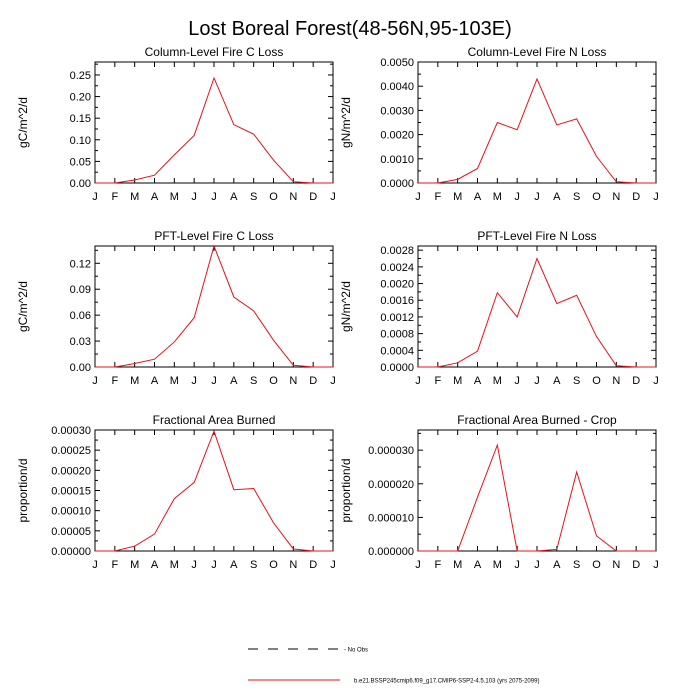 The image size is (700, 700). Describe the element at coordinates (391, 485) in the screenshot. I see `y-tick-label: 0.000020` at that location.